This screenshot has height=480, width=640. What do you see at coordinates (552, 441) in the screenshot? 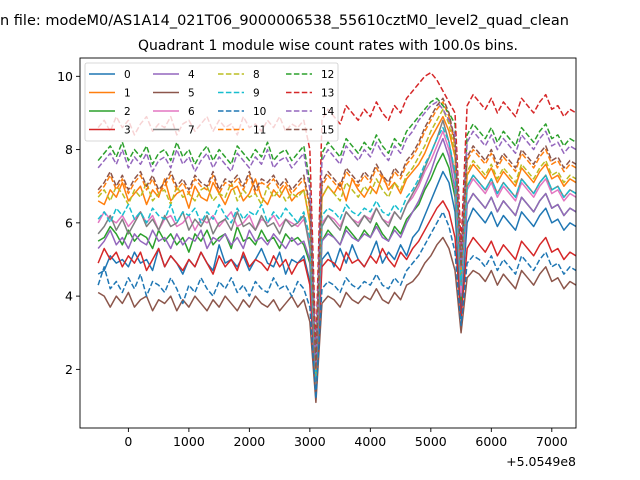
I see `x-tick-label: 7000` at bounding box center [552, 441].